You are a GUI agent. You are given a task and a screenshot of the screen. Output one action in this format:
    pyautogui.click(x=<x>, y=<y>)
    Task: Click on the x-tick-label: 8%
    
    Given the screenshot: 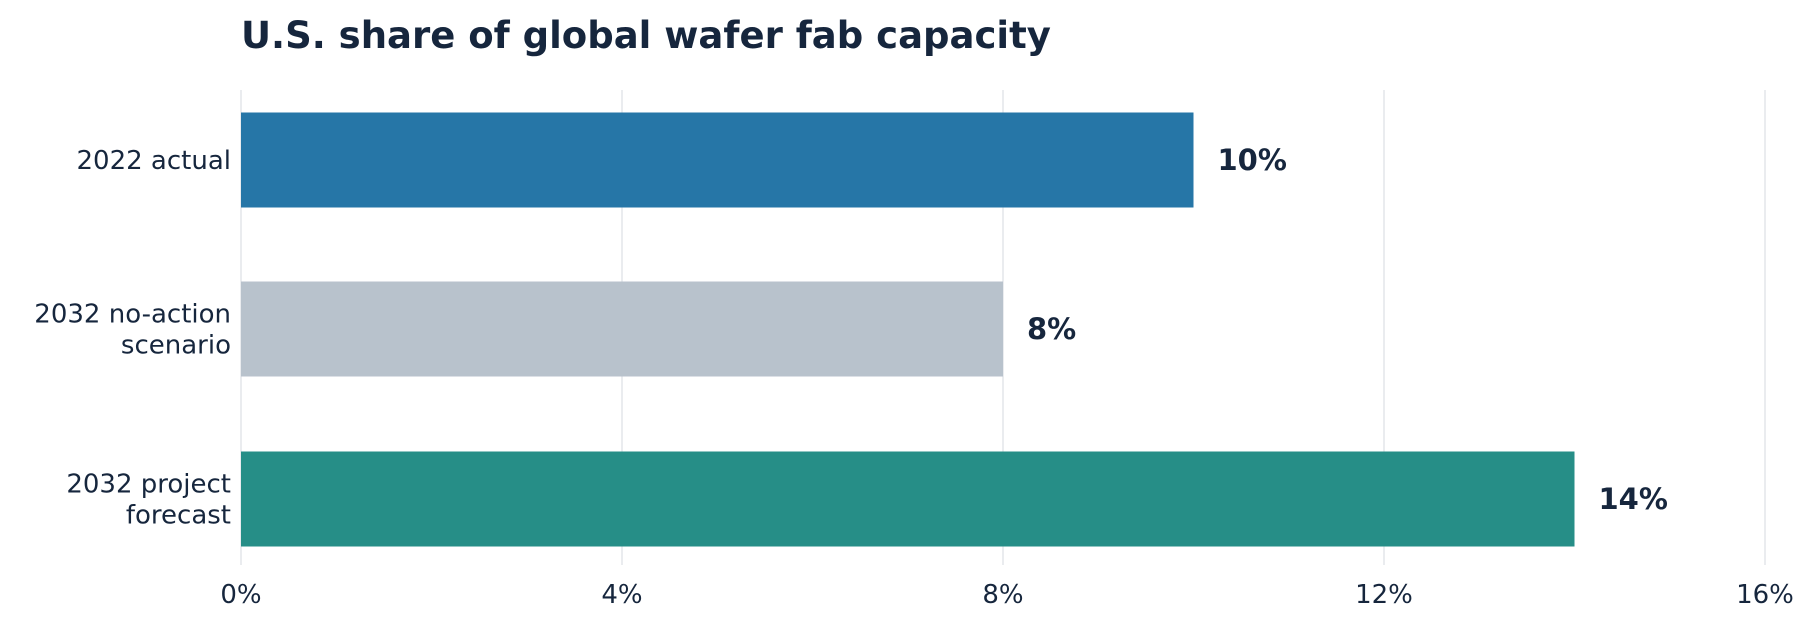 What is the action you would take?
    pyautogui.click(x=1002, y=595)
    